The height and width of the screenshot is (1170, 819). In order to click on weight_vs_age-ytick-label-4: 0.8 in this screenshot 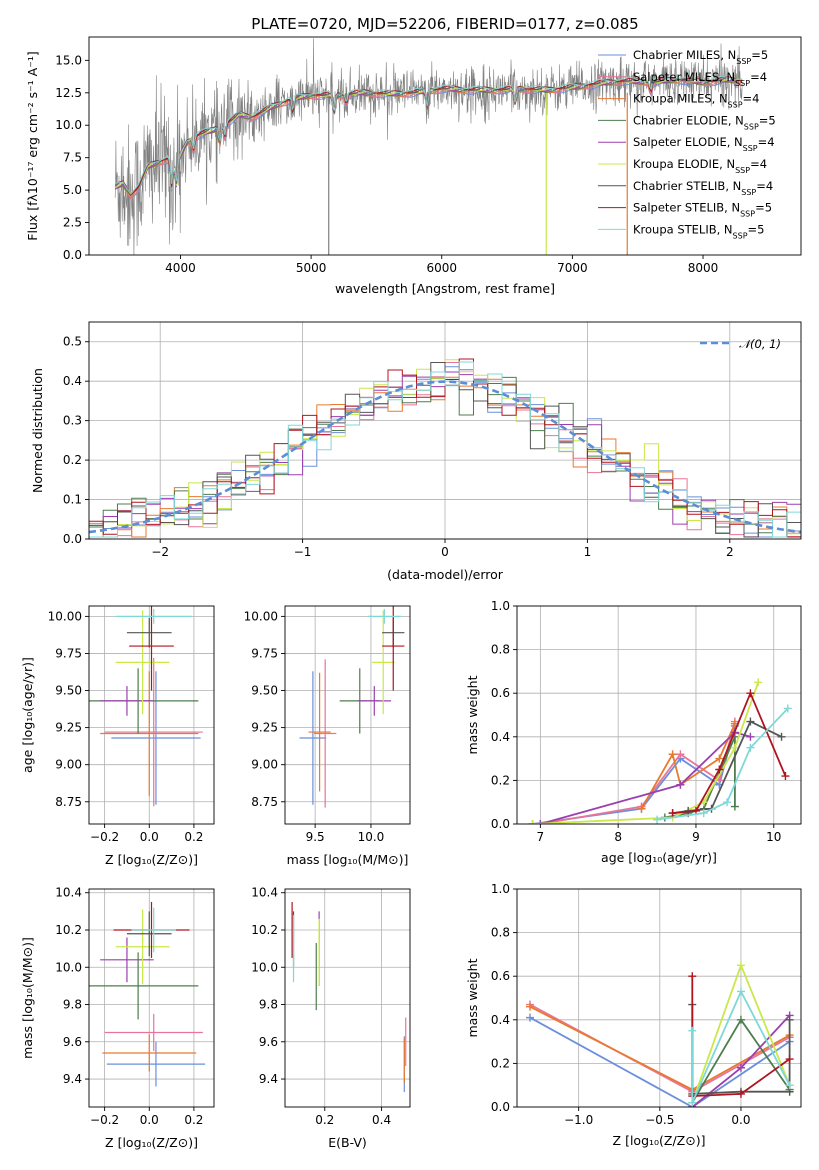, I will do `click(500, 650)`.